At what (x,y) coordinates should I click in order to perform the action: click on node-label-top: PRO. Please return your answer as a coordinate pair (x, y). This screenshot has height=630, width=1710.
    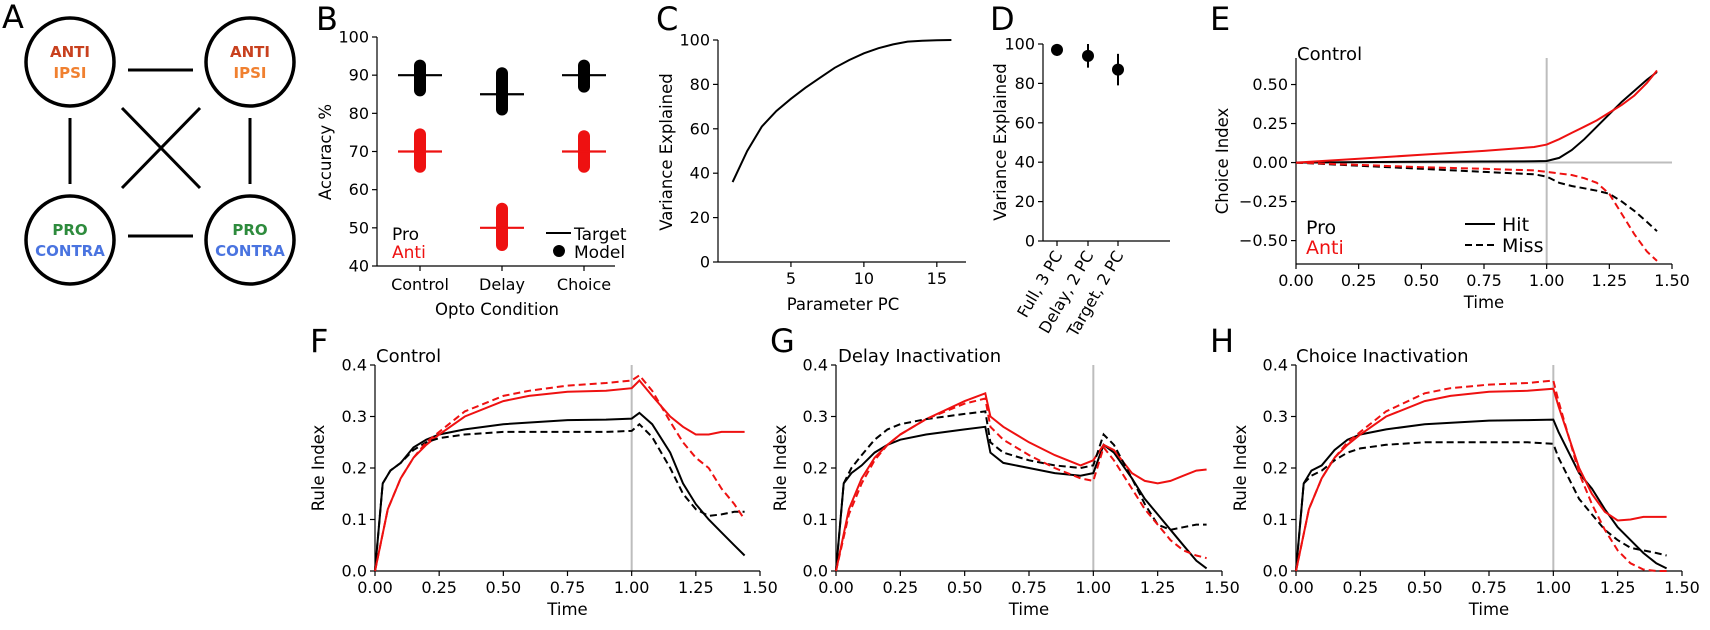
    Looking at the image, I should click on (249, 230).